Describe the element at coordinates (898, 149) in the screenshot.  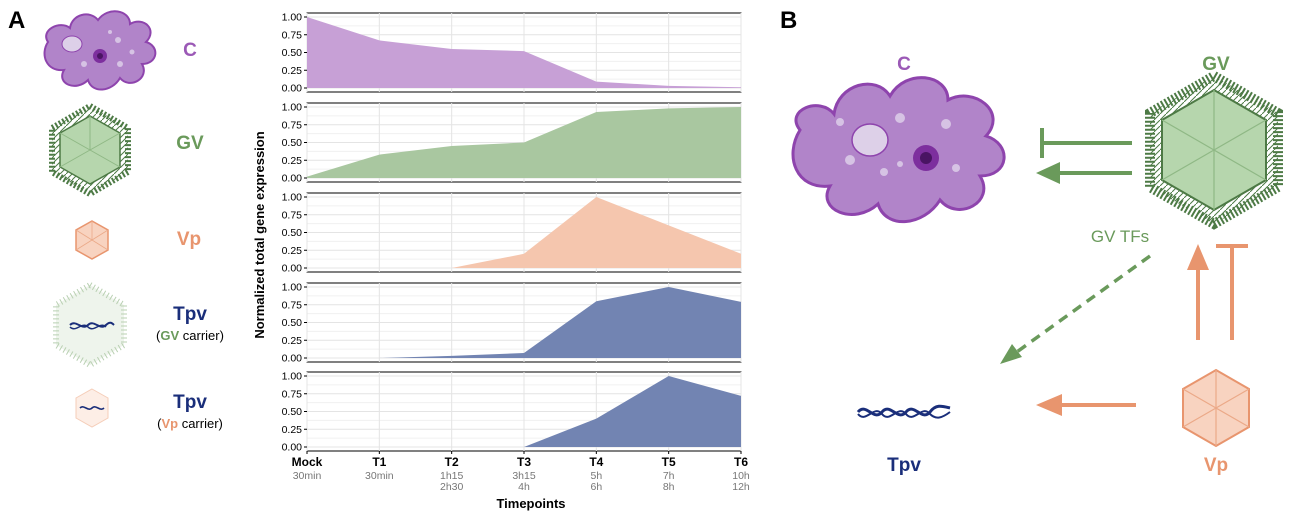
I see `amoeba-large-icon` at that location.